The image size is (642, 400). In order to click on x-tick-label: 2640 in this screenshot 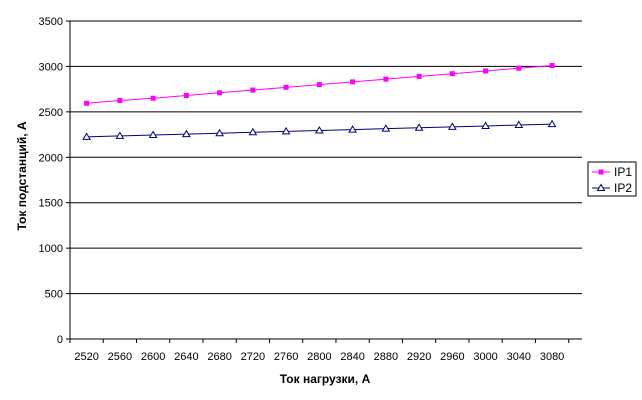, I will do `click(186, 357)`.